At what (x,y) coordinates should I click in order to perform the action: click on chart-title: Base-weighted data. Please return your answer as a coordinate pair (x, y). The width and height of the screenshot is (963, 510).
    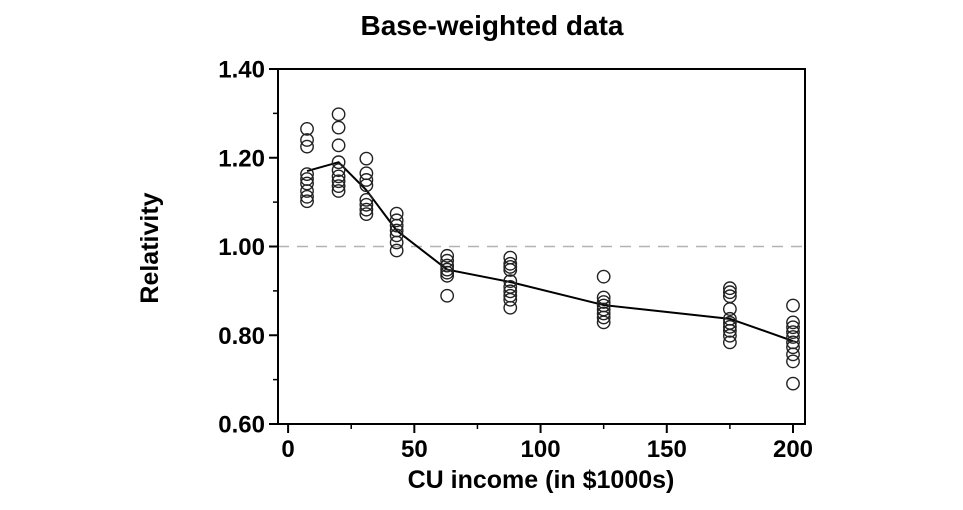
    Looking at the image, I should click on (492, 25).